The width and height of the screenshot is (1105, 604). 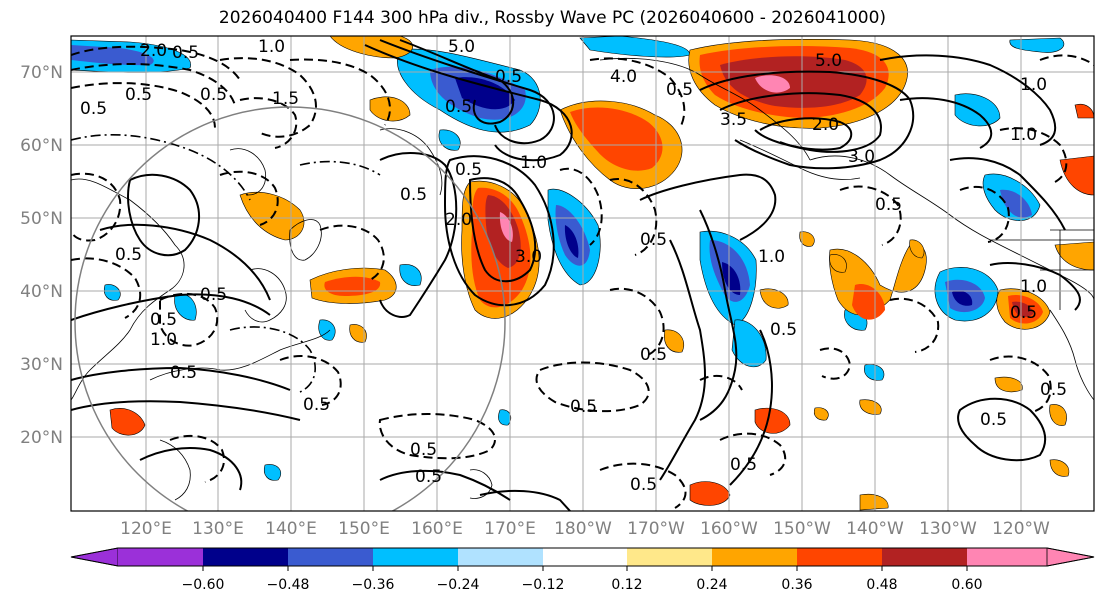 What do you see at coordinates (1070, 557) in the screenshot?
I see `colorbar-extend-right` at bounding box center [1070, 557].